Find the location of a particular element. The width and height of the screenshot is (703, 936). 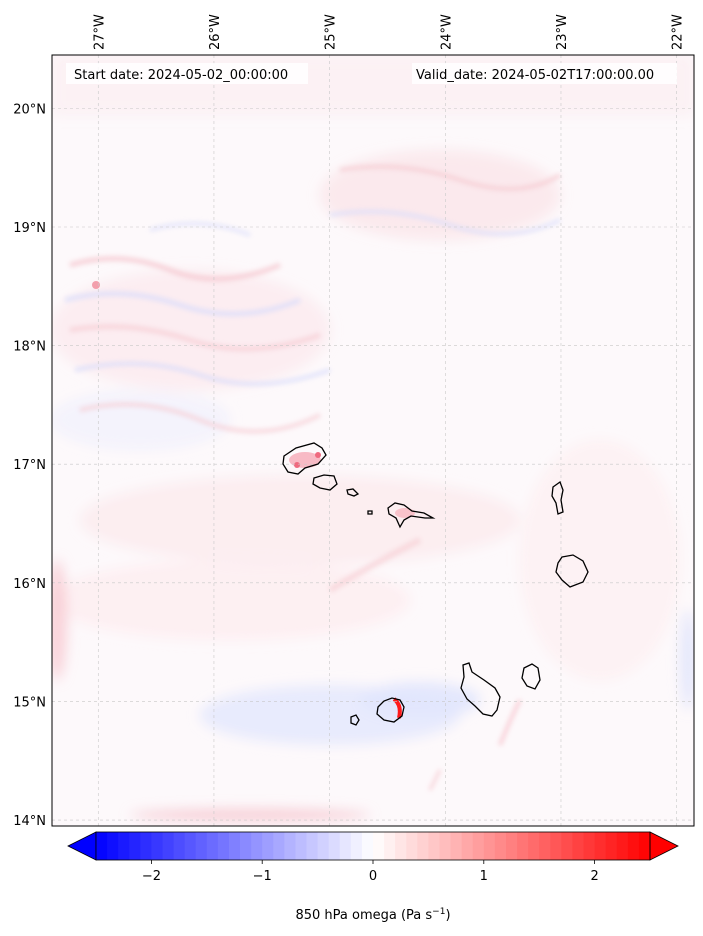

colorbar-tick-label: 0 is located at coordinates (373, 876).